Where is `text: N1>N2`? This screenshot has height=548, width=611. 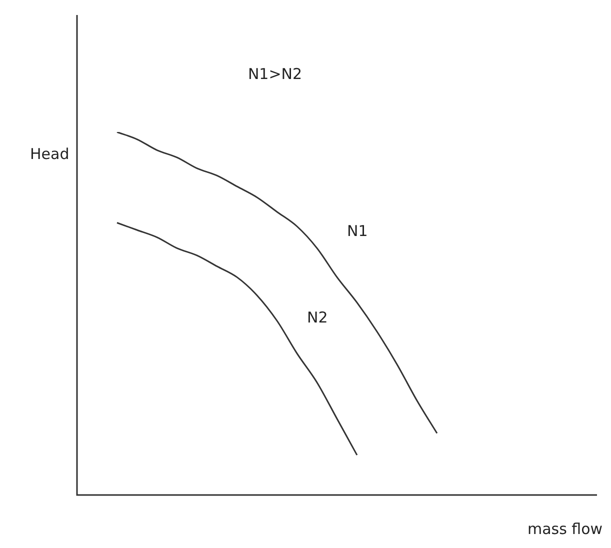
text: N1>N2 is located at coordinates (275, 73).